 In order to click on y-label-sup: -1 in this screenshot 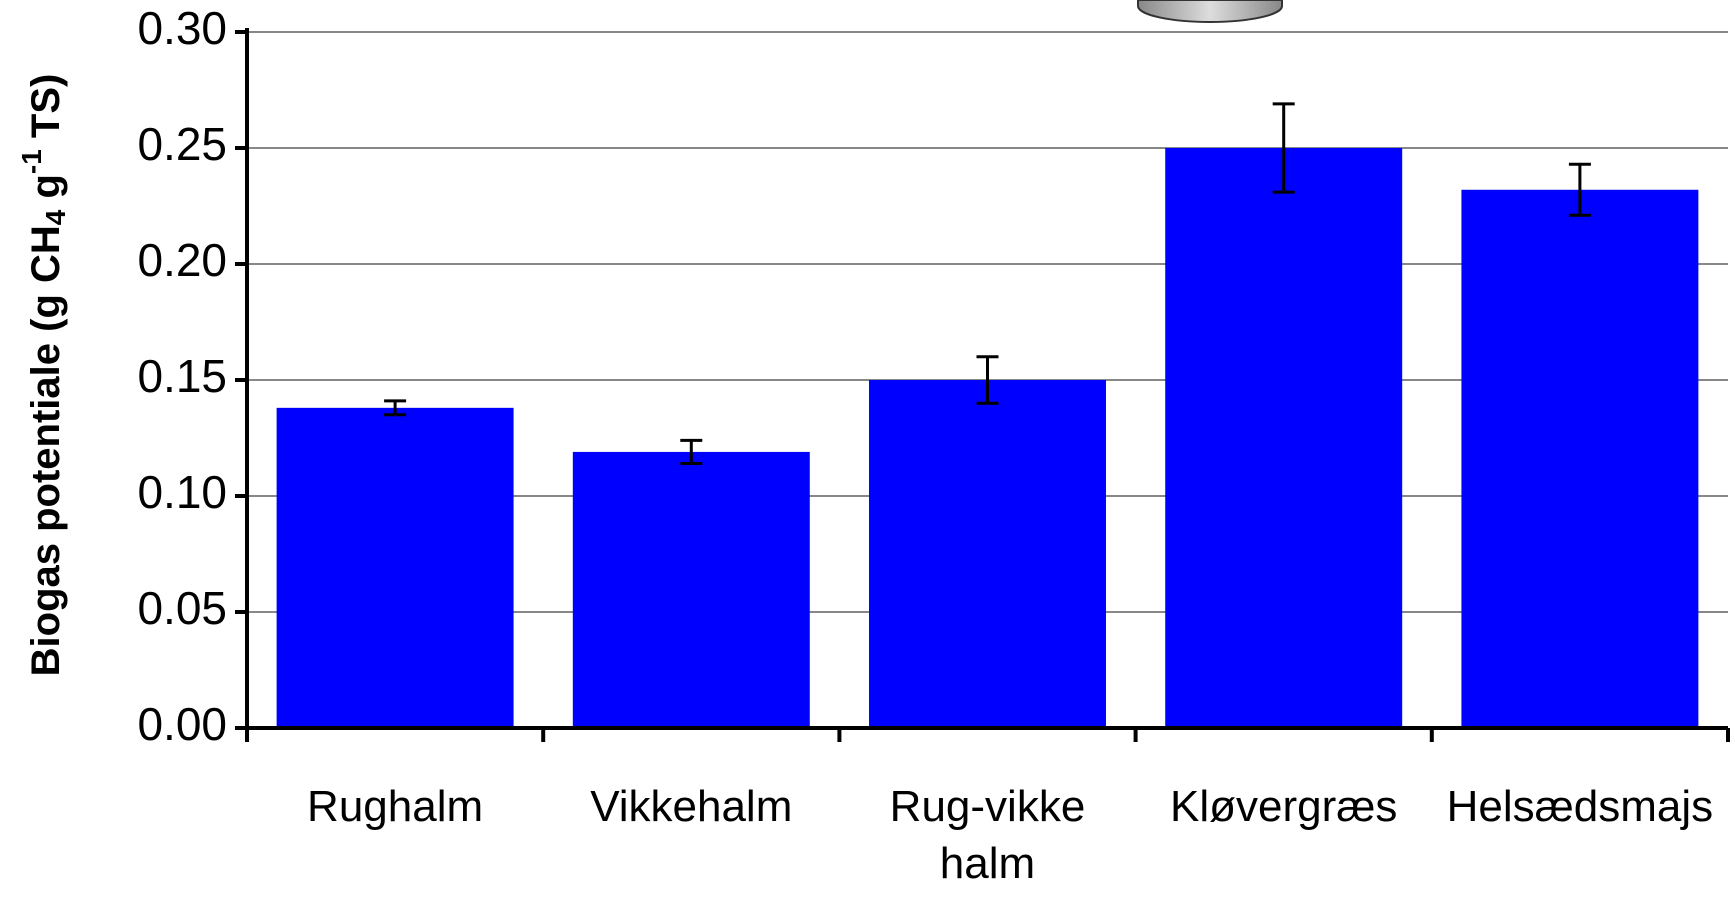, I will do `click(31, 161)`.